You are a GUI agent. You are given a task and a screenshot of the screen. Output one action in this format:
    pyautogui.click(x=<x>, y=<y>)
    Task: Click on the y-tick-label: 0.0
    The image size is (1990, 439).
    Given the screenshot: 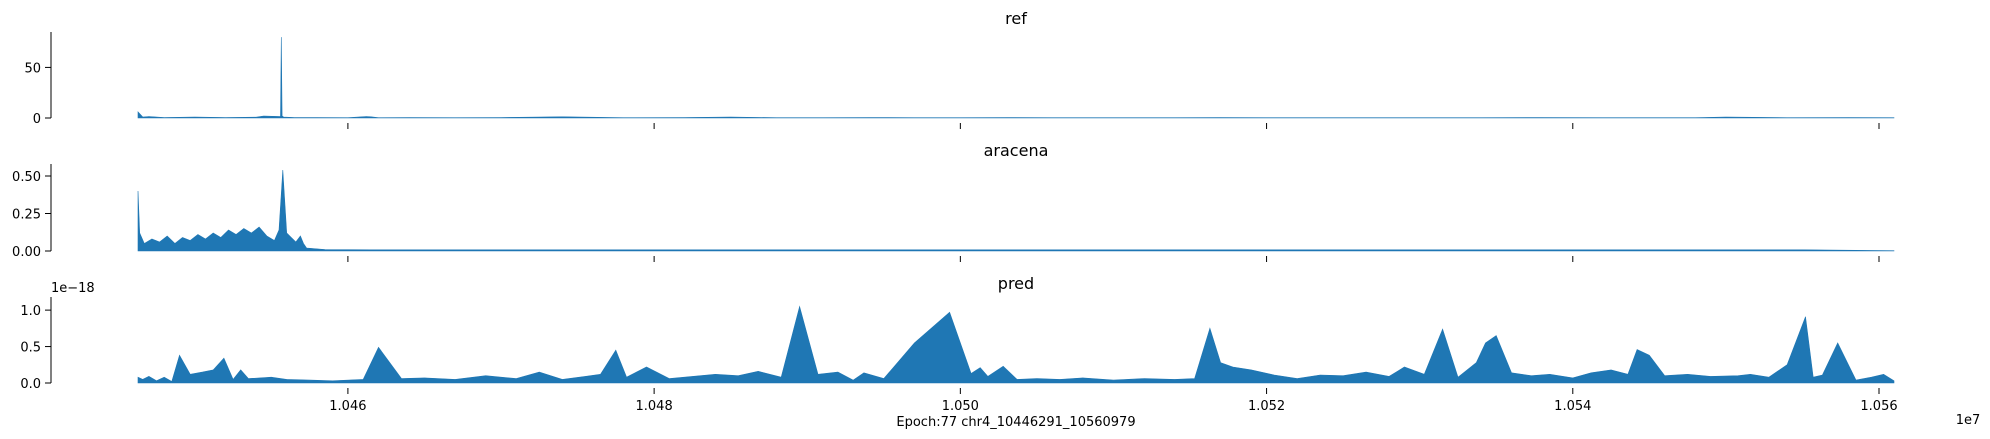 What is the action you would take?
    pyautogui.click(x=30, y=384)
    